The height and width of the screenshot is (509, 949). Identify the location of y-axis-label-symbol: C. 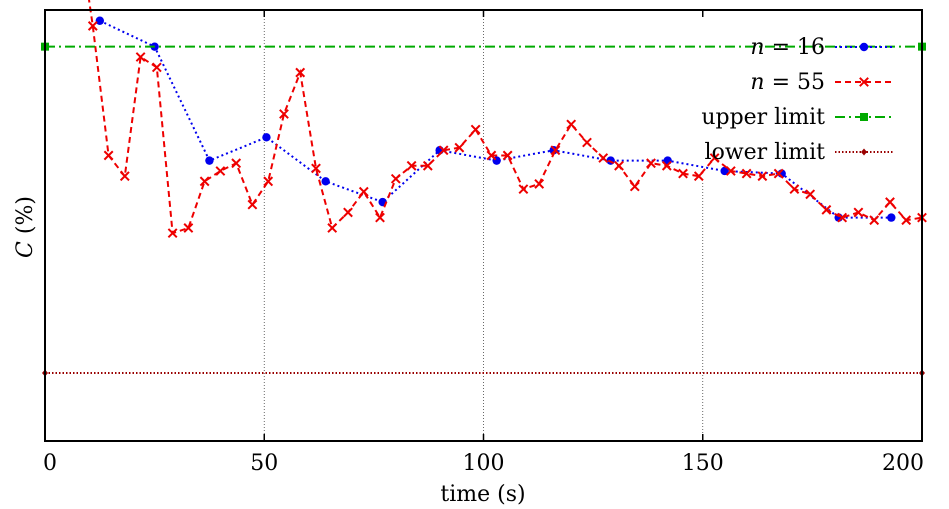
(25, 249).